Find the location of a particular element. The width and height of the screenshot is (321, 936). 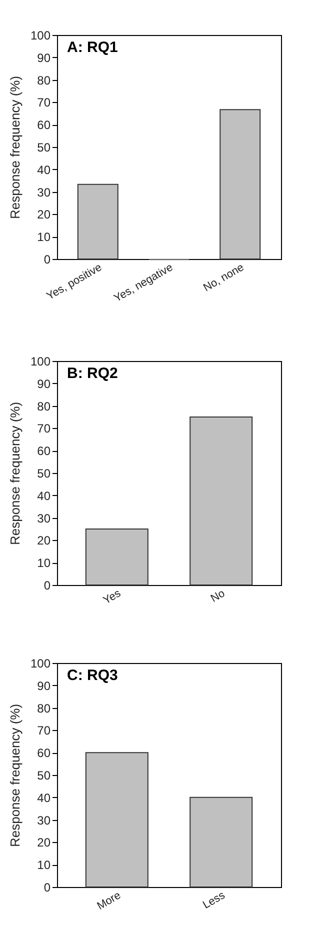

x-tick-label: Yes is located at coordinates (112, 597).